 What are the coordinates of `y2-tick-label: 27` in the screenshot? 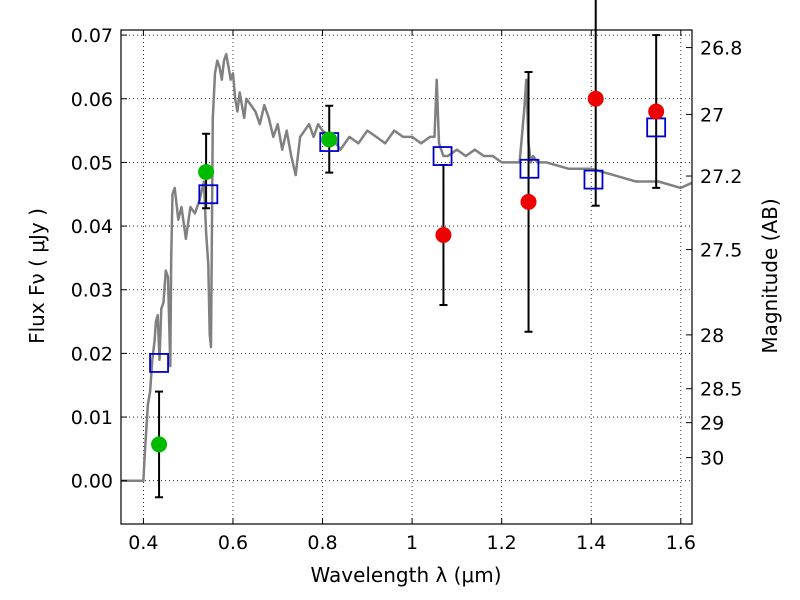 It's located at (712, 115).